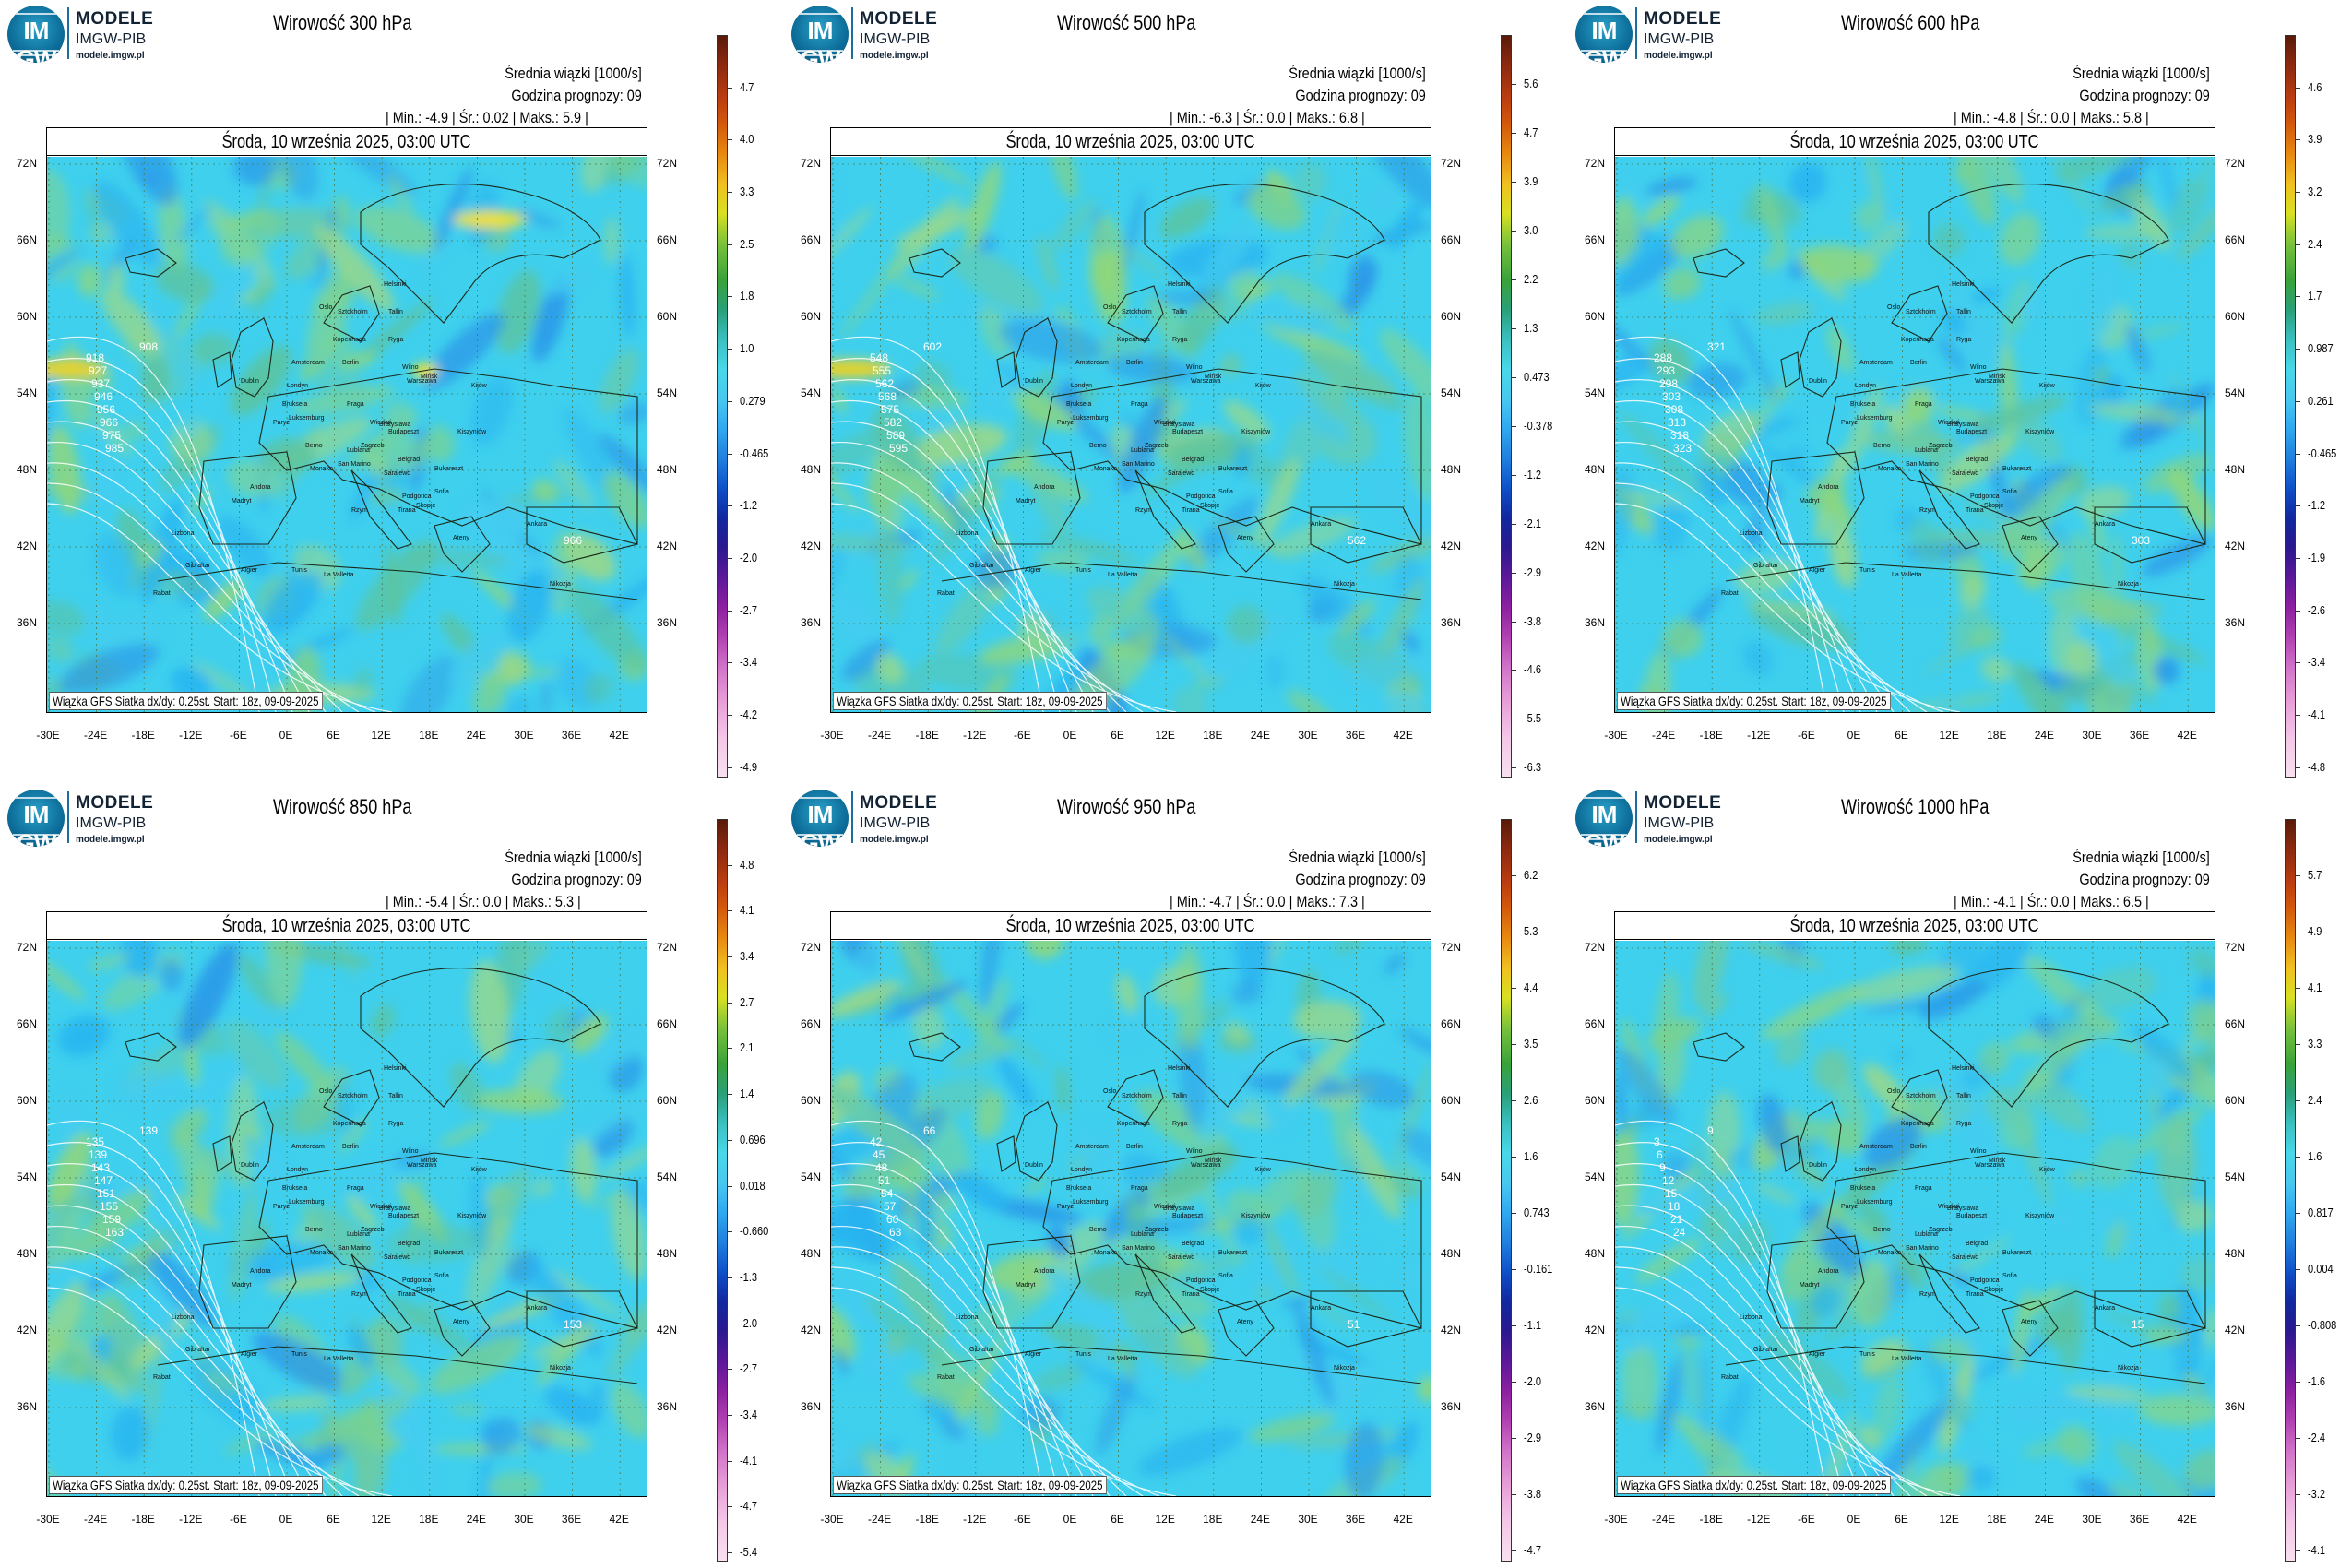 The height and width of the screenshot is (1568, 2352). What do you see at coordinates (2317, 557) in the screenshot?
I see `colorbar-tick-label: -1.9` at bounding box center [2317, 557].